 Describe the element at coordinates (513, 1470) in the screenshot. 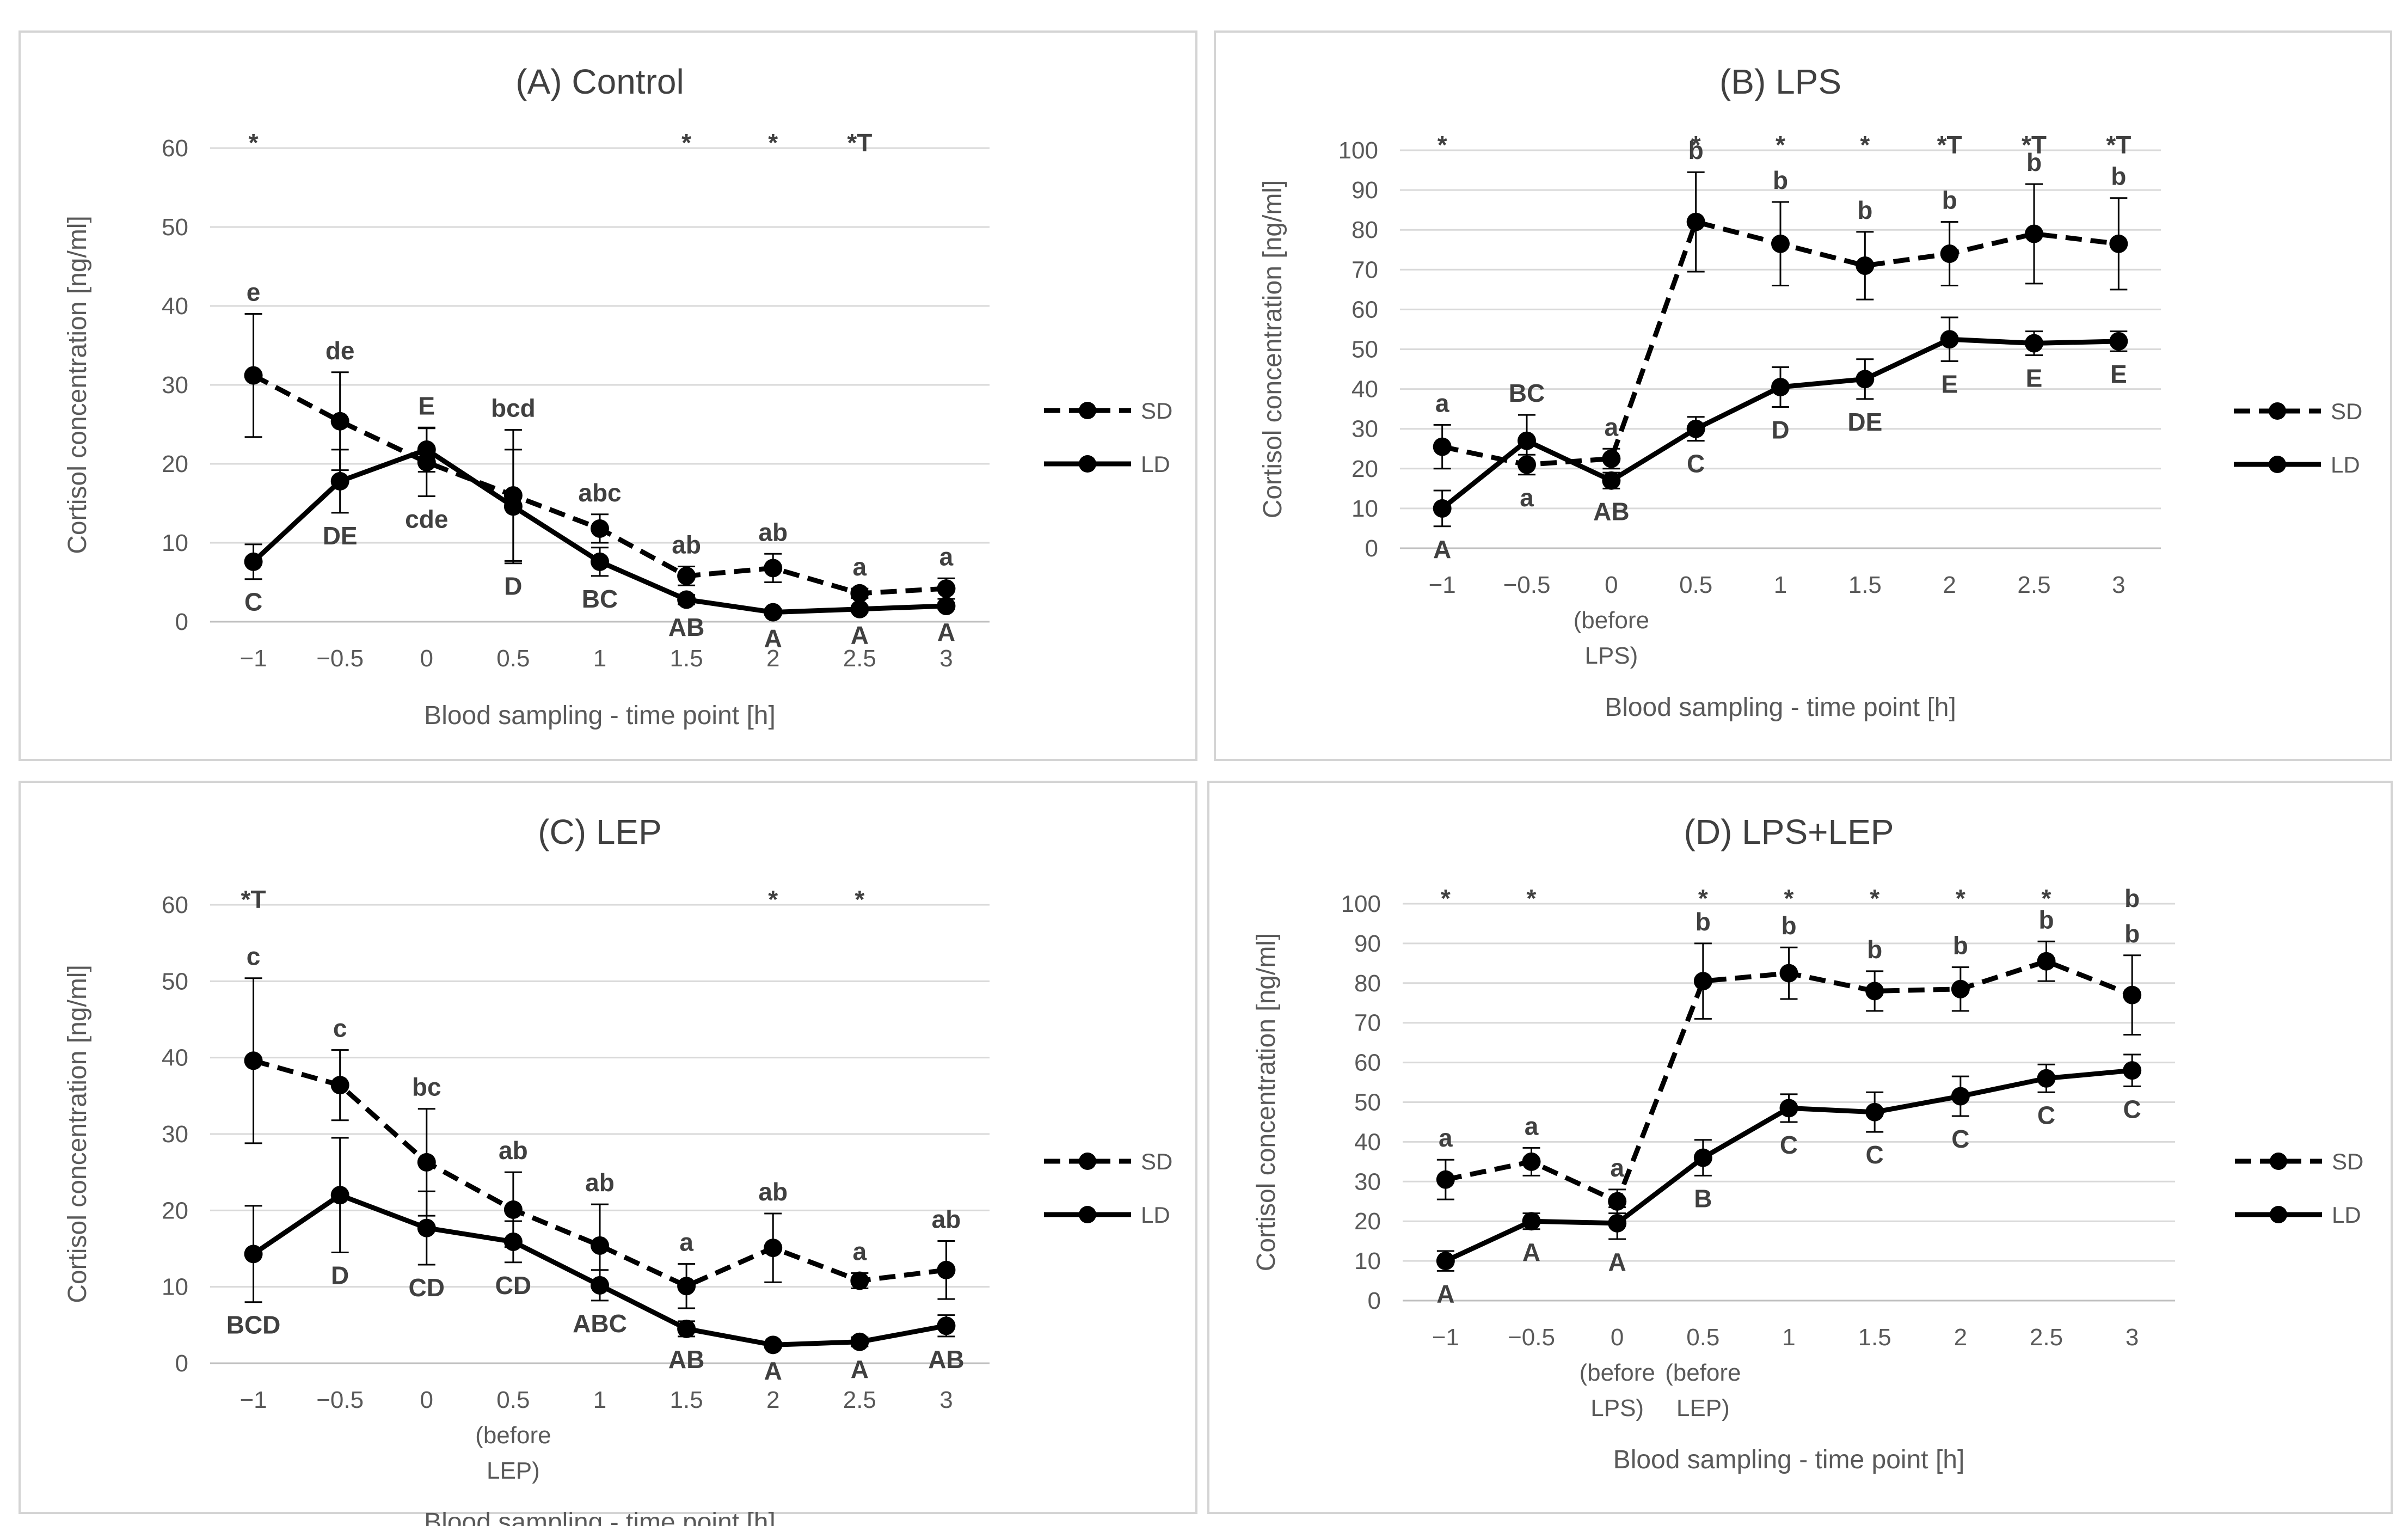

I see `x-tick-note: LEP)` at that location.